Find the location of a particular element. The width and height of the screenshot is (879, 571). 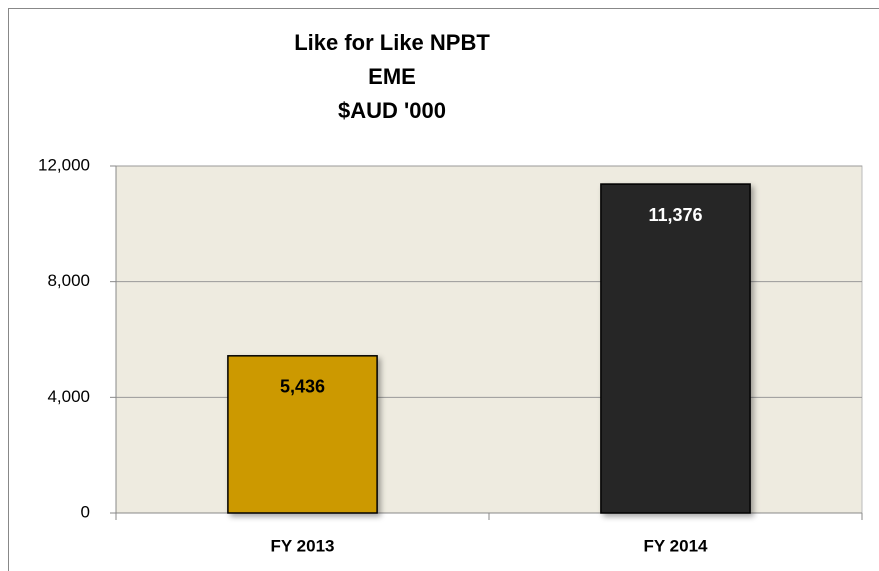

value-label: 11,376 is located at coordinates (675, 215).